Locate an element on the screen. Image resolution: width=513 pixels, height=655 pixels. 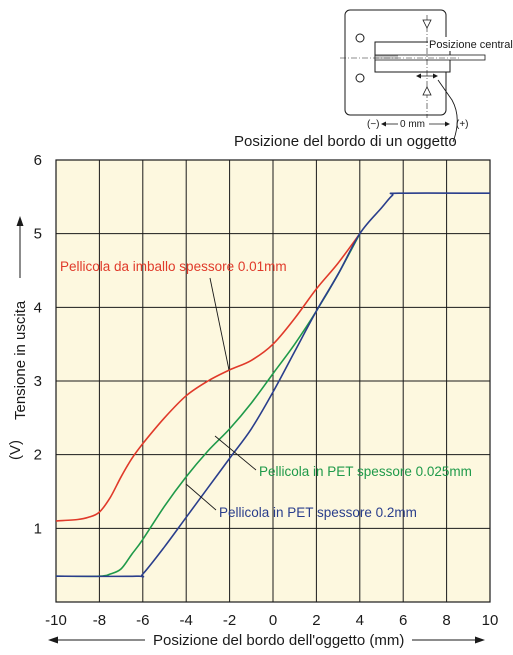
x-axis-title: Posizione del bordo dell'oggetto (mm) is located at coordinates (278, 640).